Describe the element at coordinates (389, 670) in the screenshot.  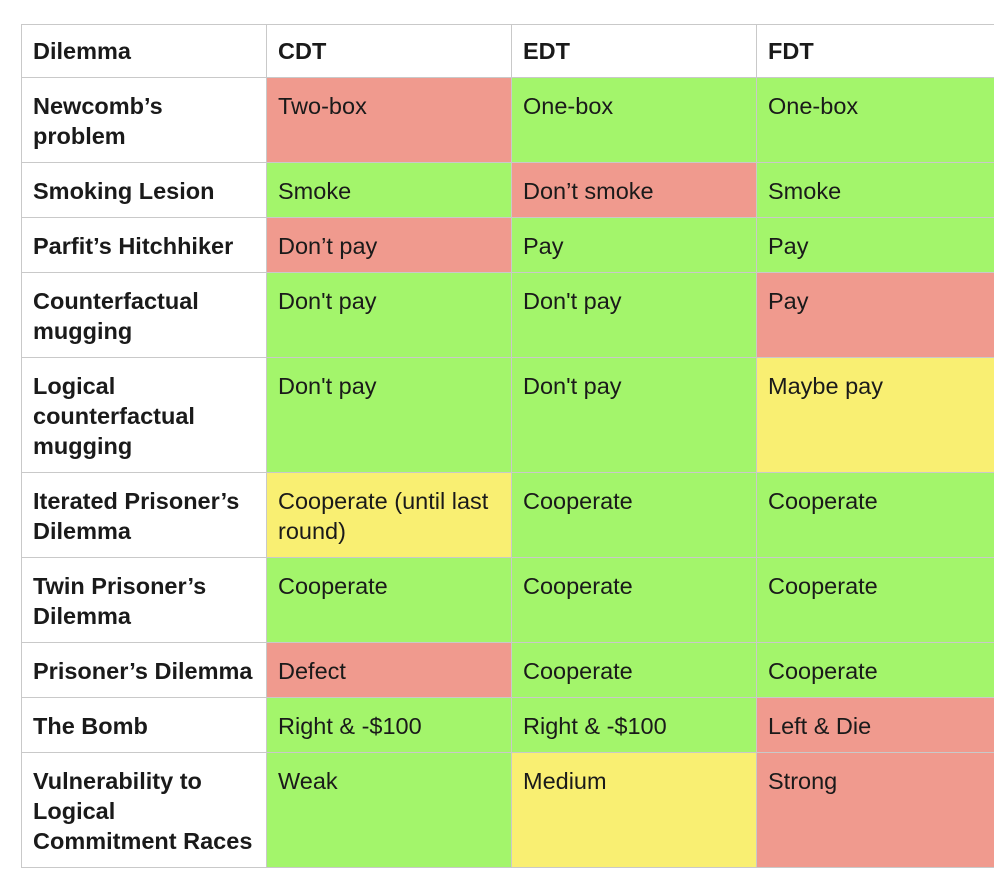
I see `cdt-cell: Defect` at that location.